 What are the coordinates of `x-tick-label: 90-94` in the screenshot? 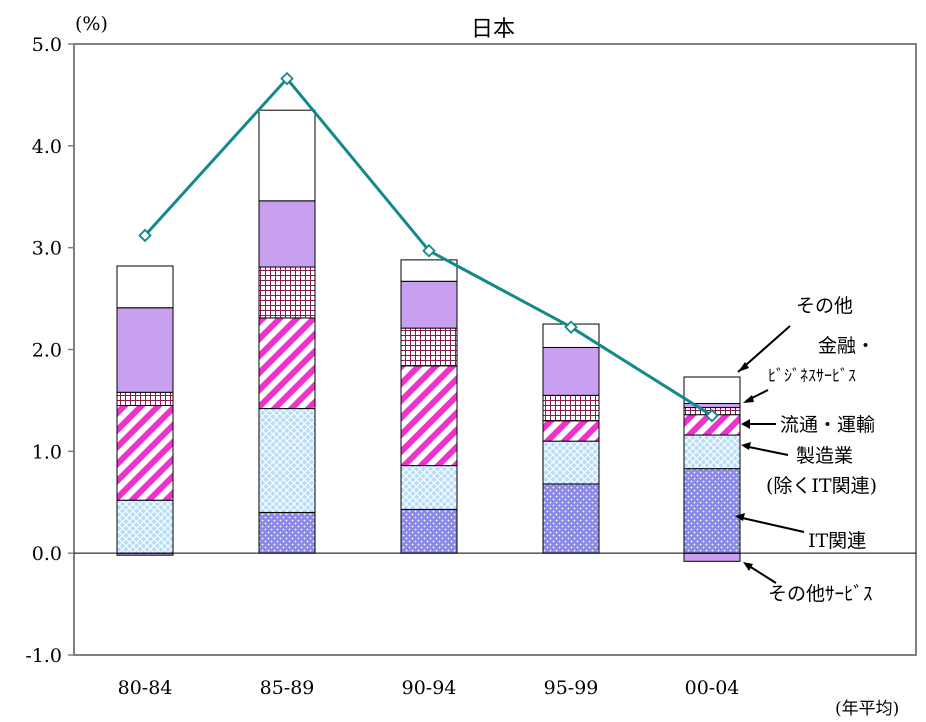 It's located at (429, 688).